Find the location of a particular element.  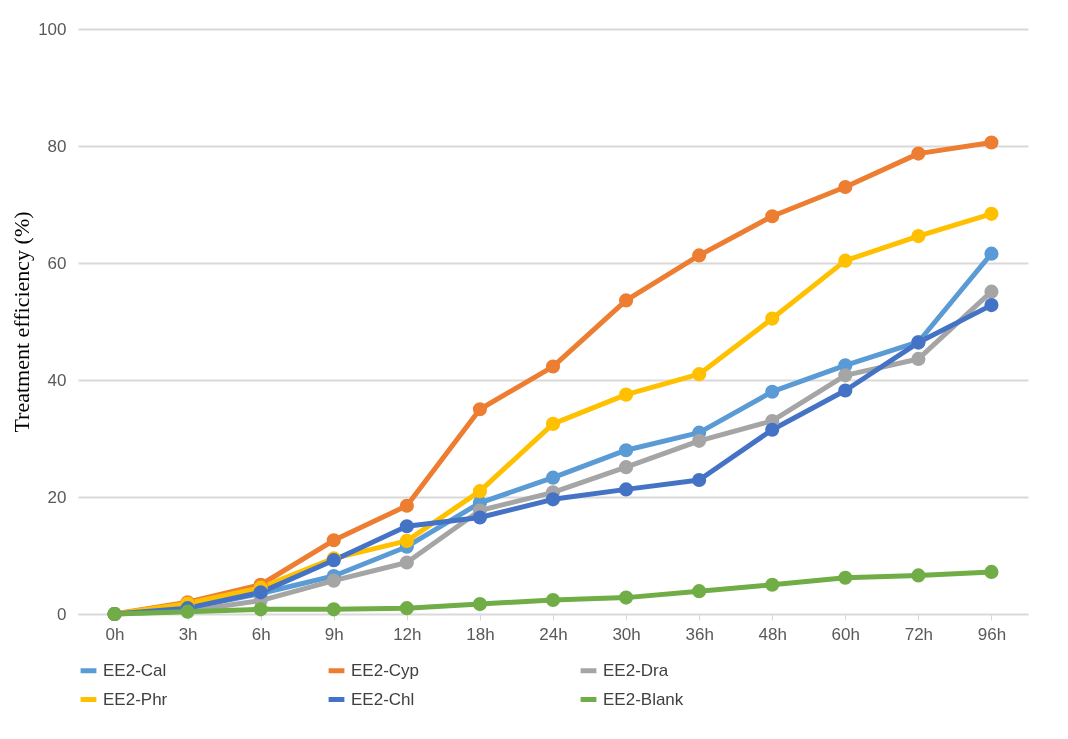

legend-label: EE2-Phr is located at coordinates (135, 699).